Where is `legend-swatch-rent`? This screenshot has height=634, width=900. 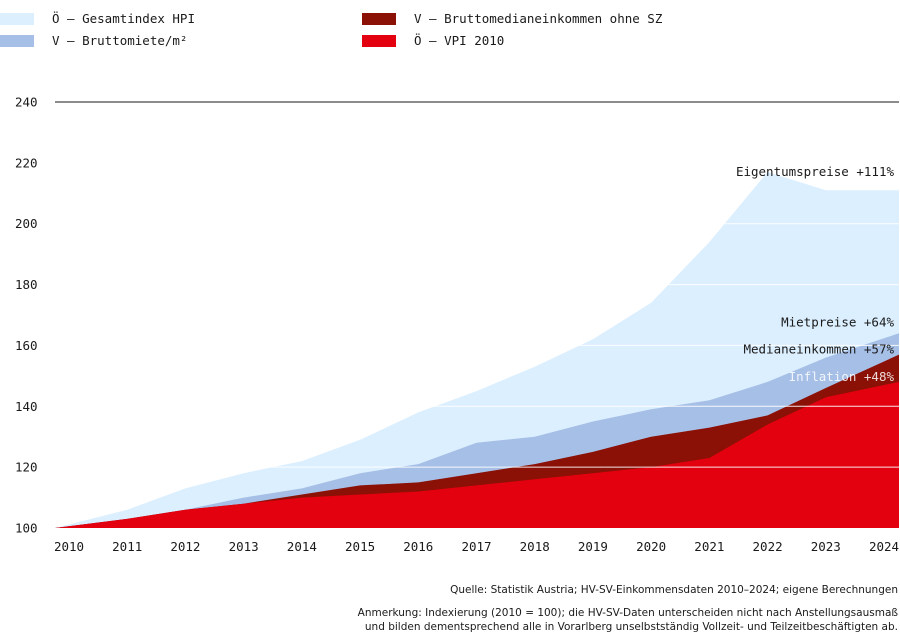 legend-swatch-rent is located at coordinates (17, 40).